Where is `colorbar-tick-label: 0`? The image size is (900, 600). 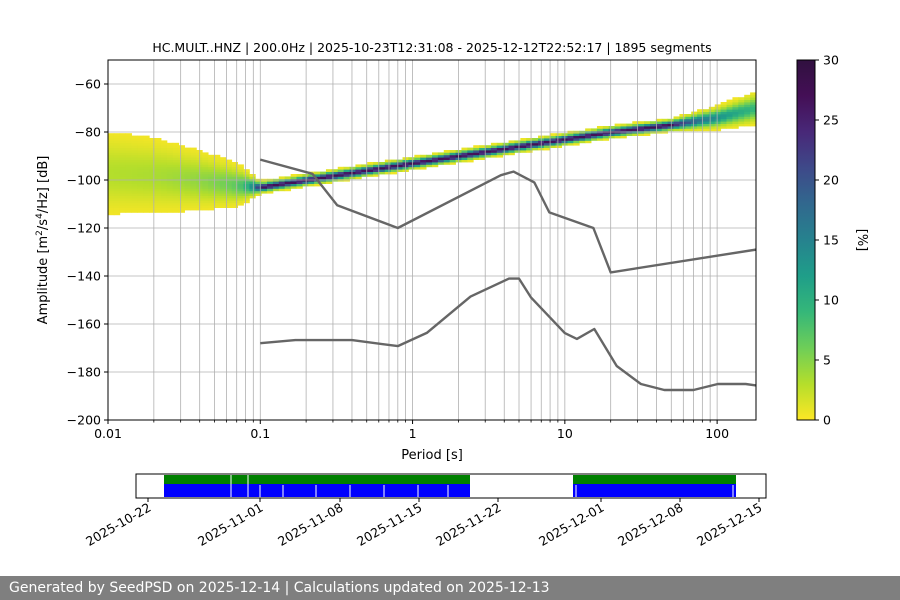 colorbar-tick-label: 0 is located at coordinates (827, 420).